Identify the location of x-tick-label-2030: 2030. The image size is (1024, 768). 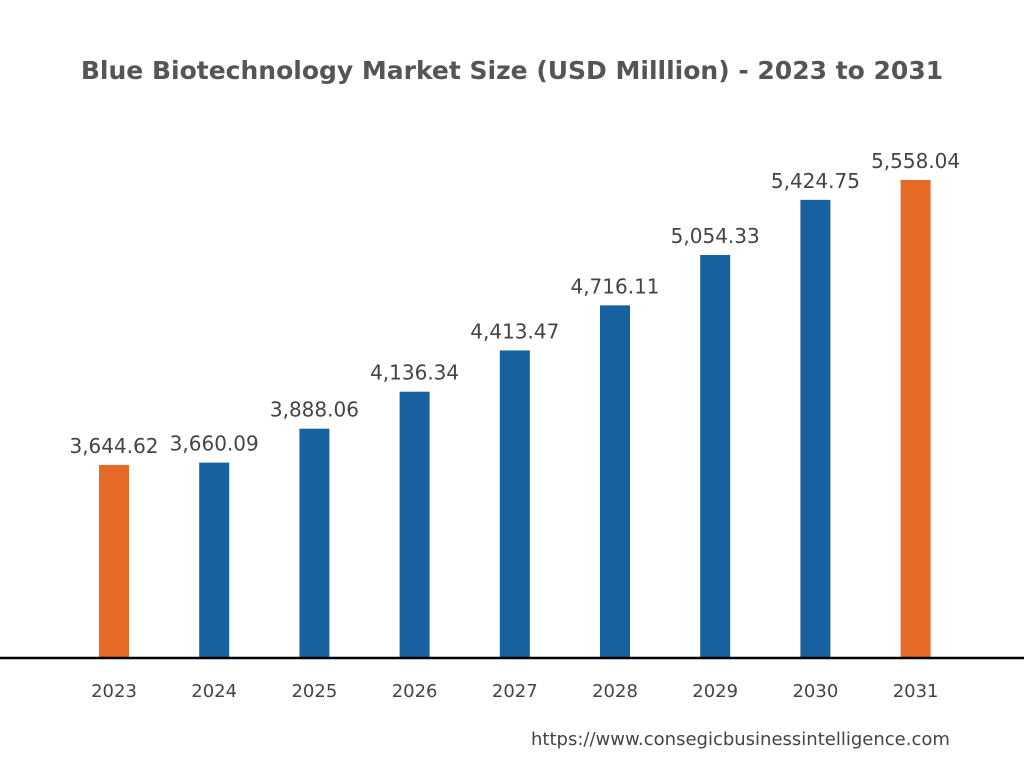
(815, 691).